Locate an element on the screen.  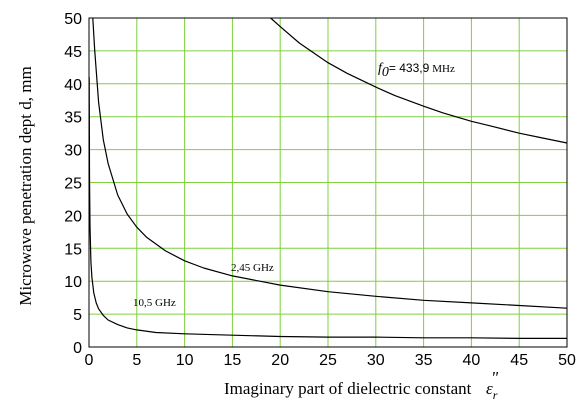
y-tick-label: 0 is located at coordinates (77, 348).